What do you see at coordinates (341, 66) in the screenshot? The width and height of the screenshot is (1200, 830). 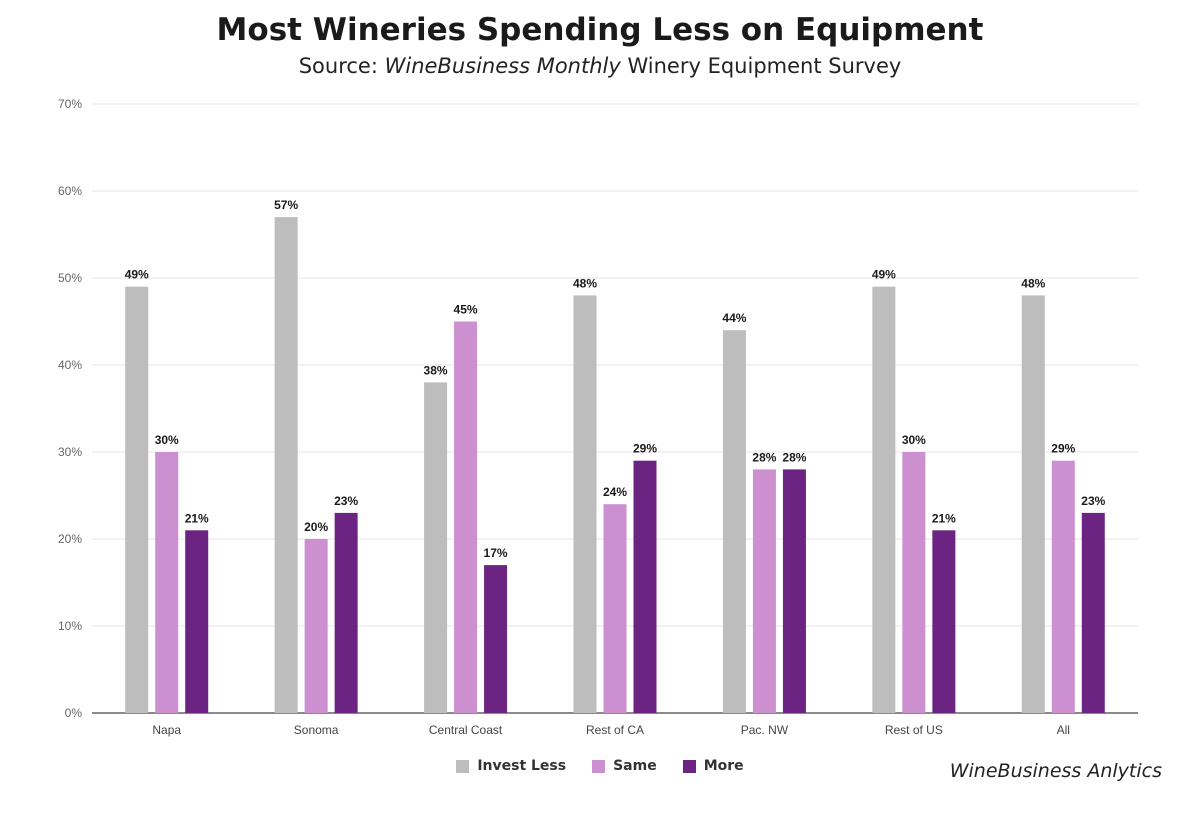 I see `subtitle-prefix: Source:` at bounding box center [341, 66].